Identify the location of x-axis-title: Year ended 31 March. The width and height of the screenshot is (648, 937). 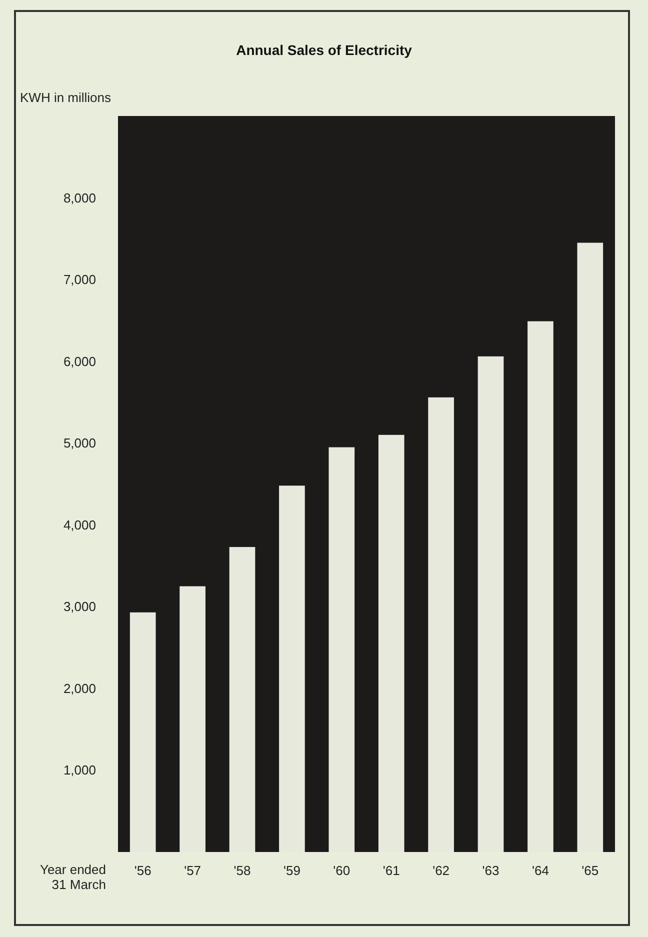
(73, 877).